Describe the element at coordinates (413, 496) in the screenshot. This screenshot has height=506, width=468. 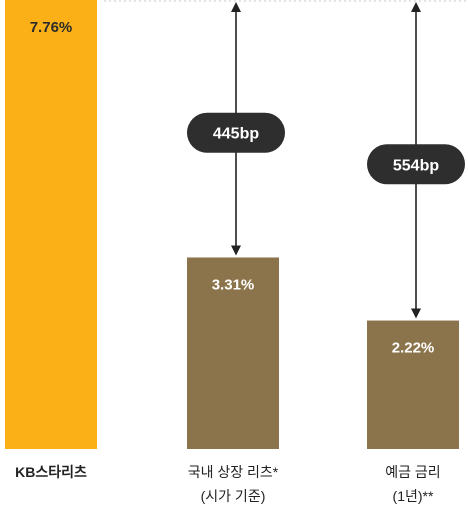
I see `category-label-3-line-2: (1년)**` at that location.